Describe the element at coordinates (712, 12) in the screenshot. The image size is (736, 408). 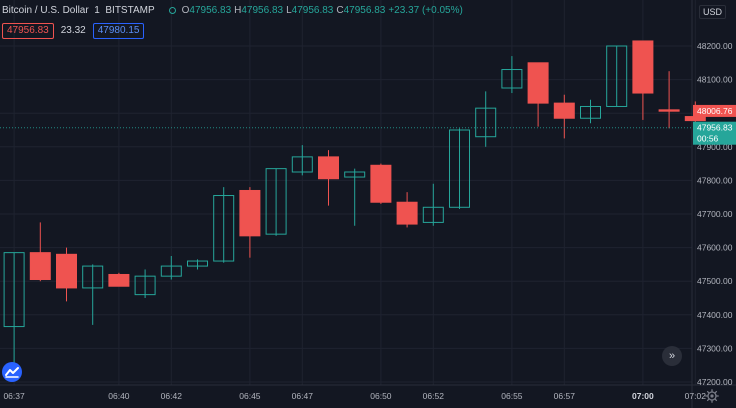
I see `currency-button: USD` at that location.